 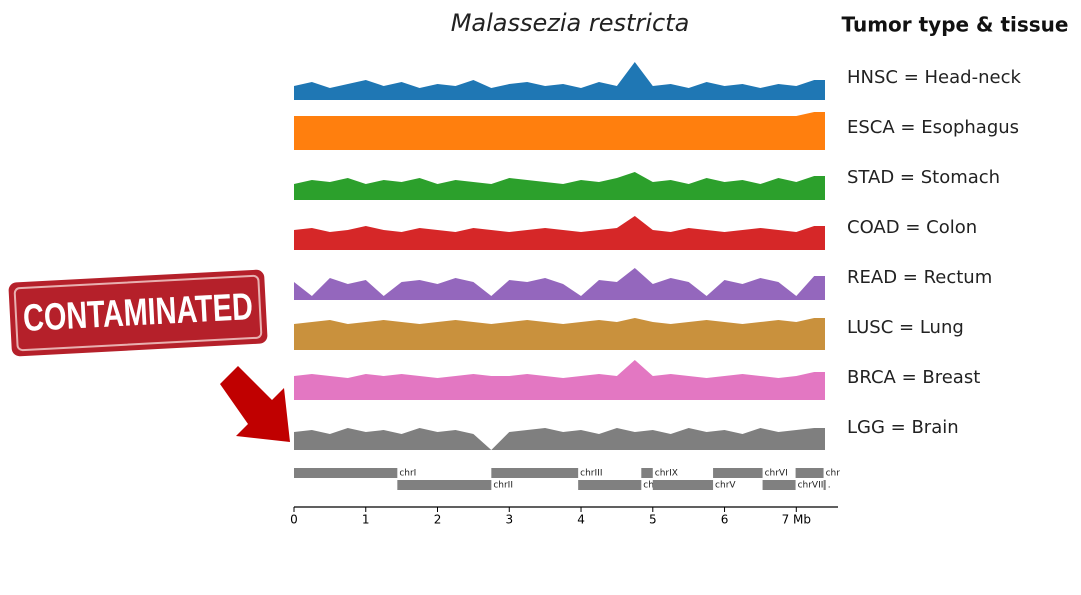 I want to click on legend-label: LUSC = Lung, so click(x=905, y=327).